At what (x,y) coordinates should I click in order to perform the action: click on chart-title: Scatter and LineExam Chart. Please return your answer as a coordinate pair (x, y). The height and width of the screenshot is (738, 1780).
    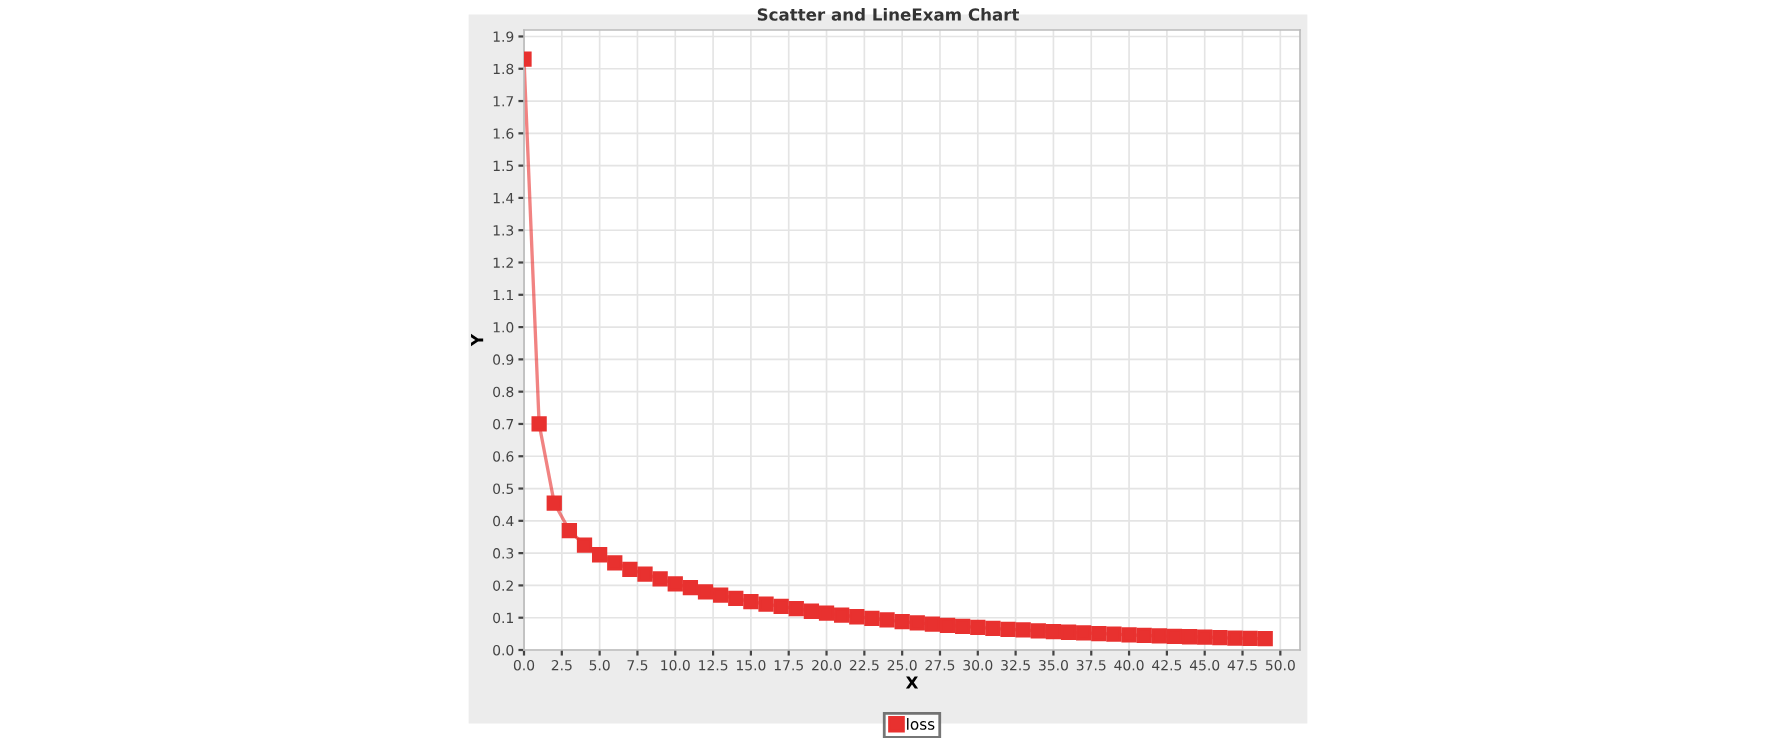
    Looking at the image, I should click on (888, 14).